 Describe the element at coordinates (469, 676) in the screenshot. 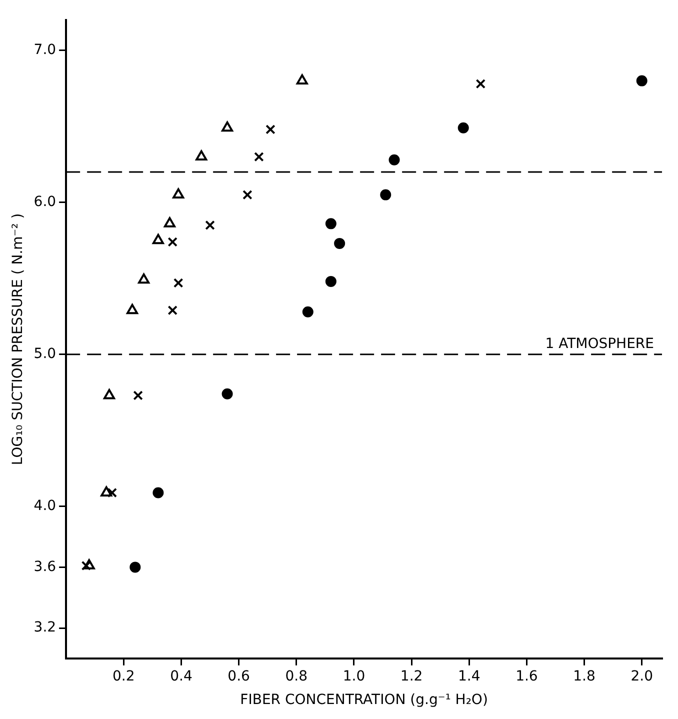

I see `x-tick-label: 1.4` at that location.